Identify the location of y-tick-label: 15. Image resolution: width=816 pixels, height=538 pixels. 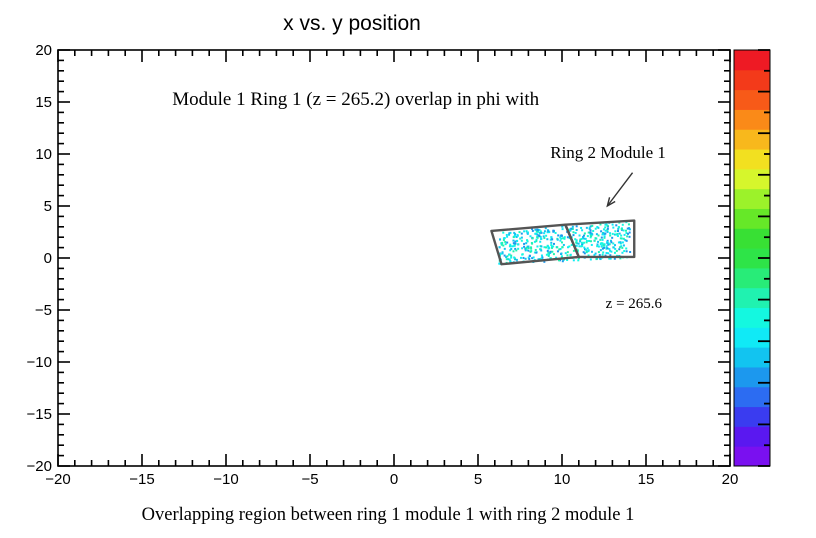
(43, 102).